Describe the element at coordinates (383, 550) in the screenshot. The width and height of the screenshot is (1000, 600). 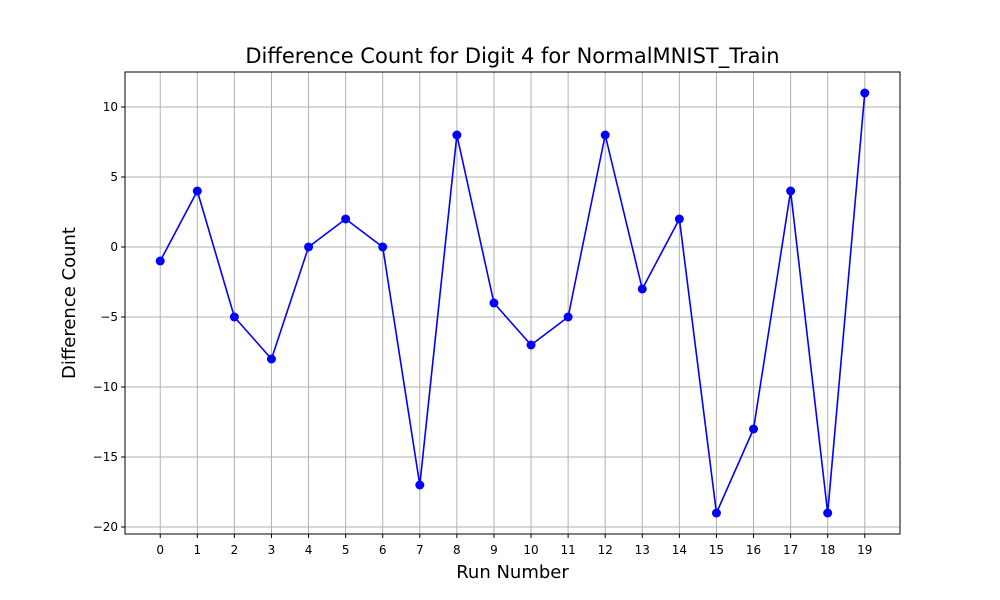
I see `x-tick-label: 6` at that location.